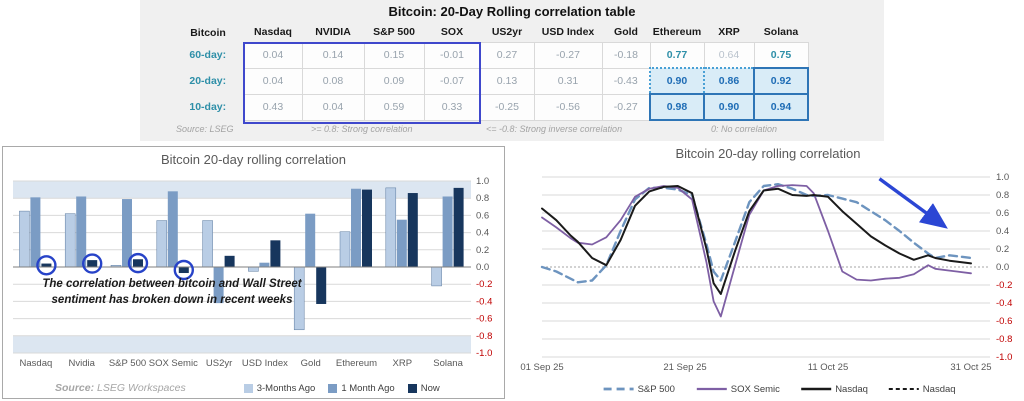  I want to click on row-label: 60-day:, so click(208, 55).